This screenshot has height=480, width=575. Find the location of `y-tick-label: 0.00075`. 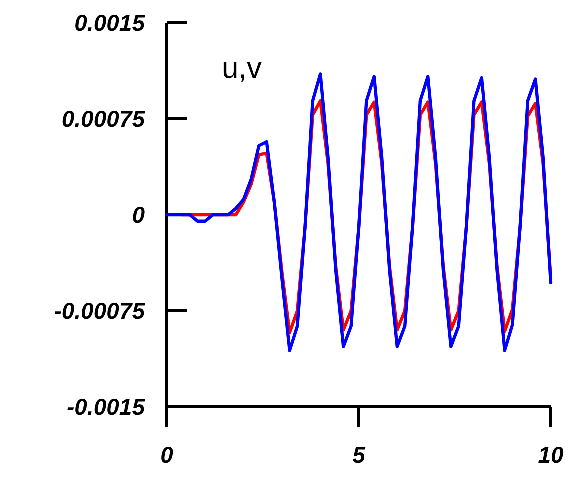

y-tick-label: 0.00075 is located at coordinates (104, 119).